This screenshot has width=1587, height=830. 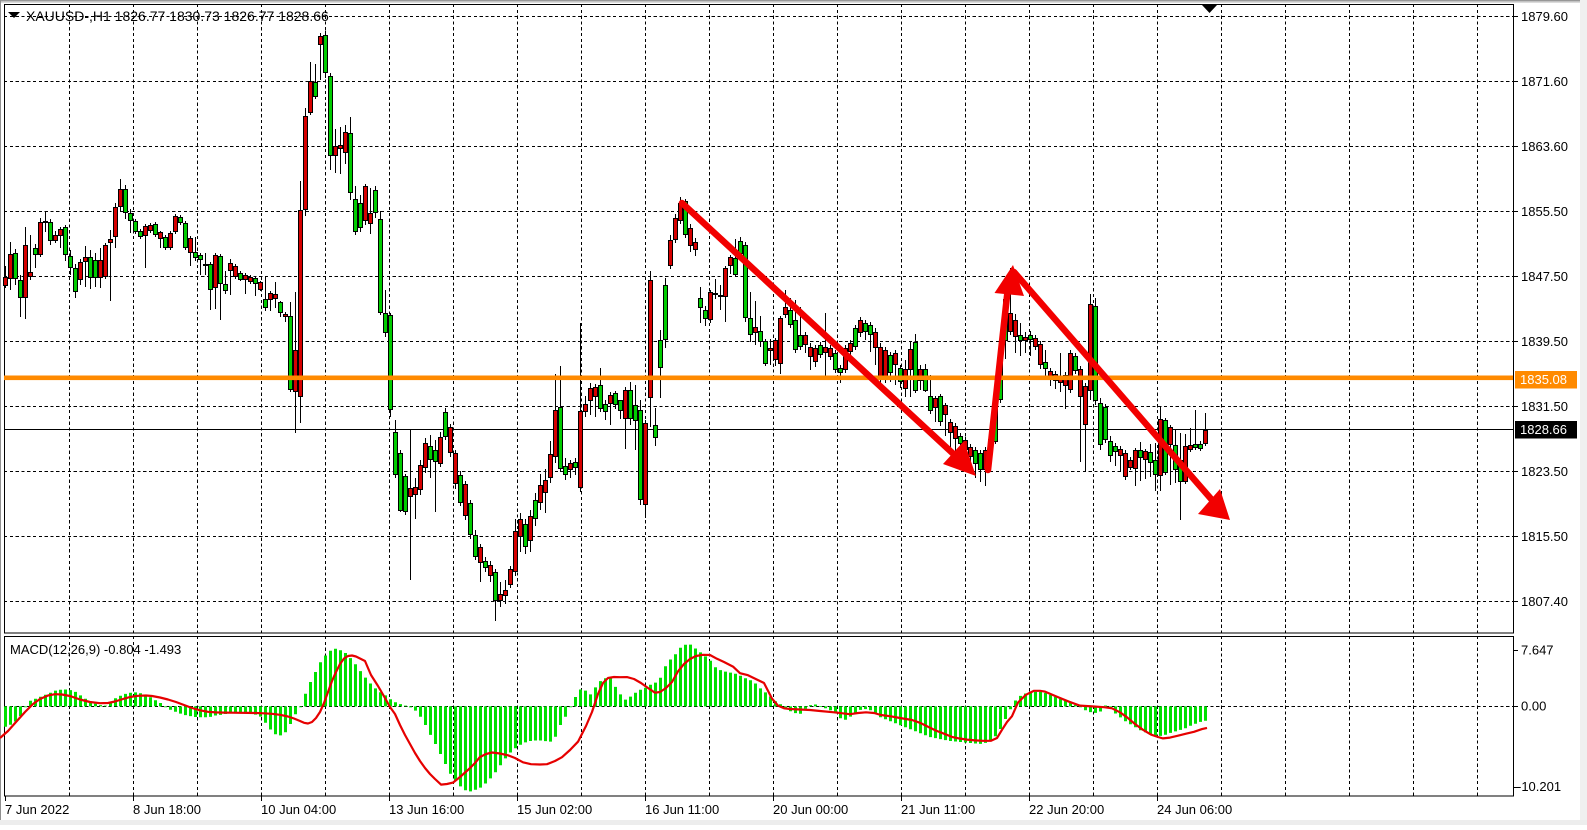 I want to click on svg-text: 21 Jun 11:00, so click(x=938, y=809).